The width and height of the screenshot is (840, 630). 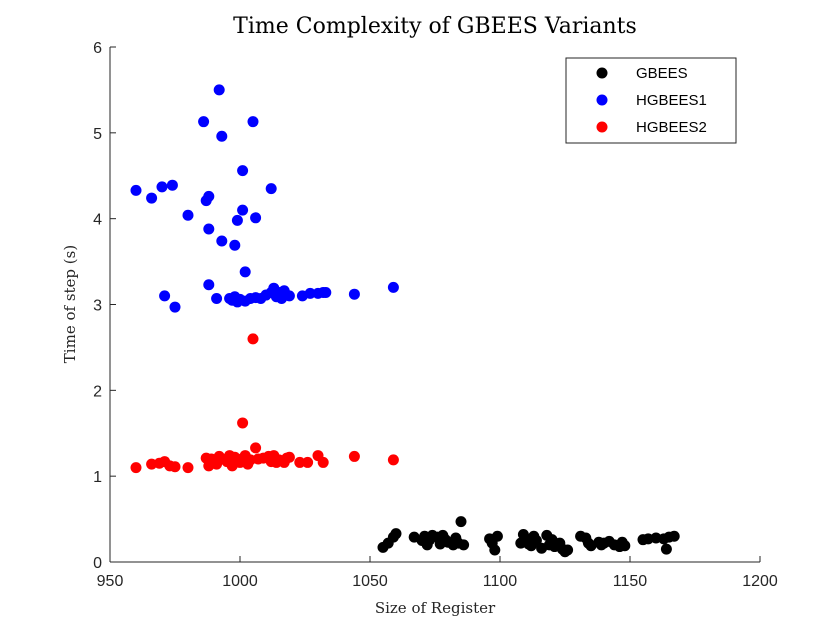 I want to click on legend-label-hgbees1: HGBEES1, so click(x=671, y=100).